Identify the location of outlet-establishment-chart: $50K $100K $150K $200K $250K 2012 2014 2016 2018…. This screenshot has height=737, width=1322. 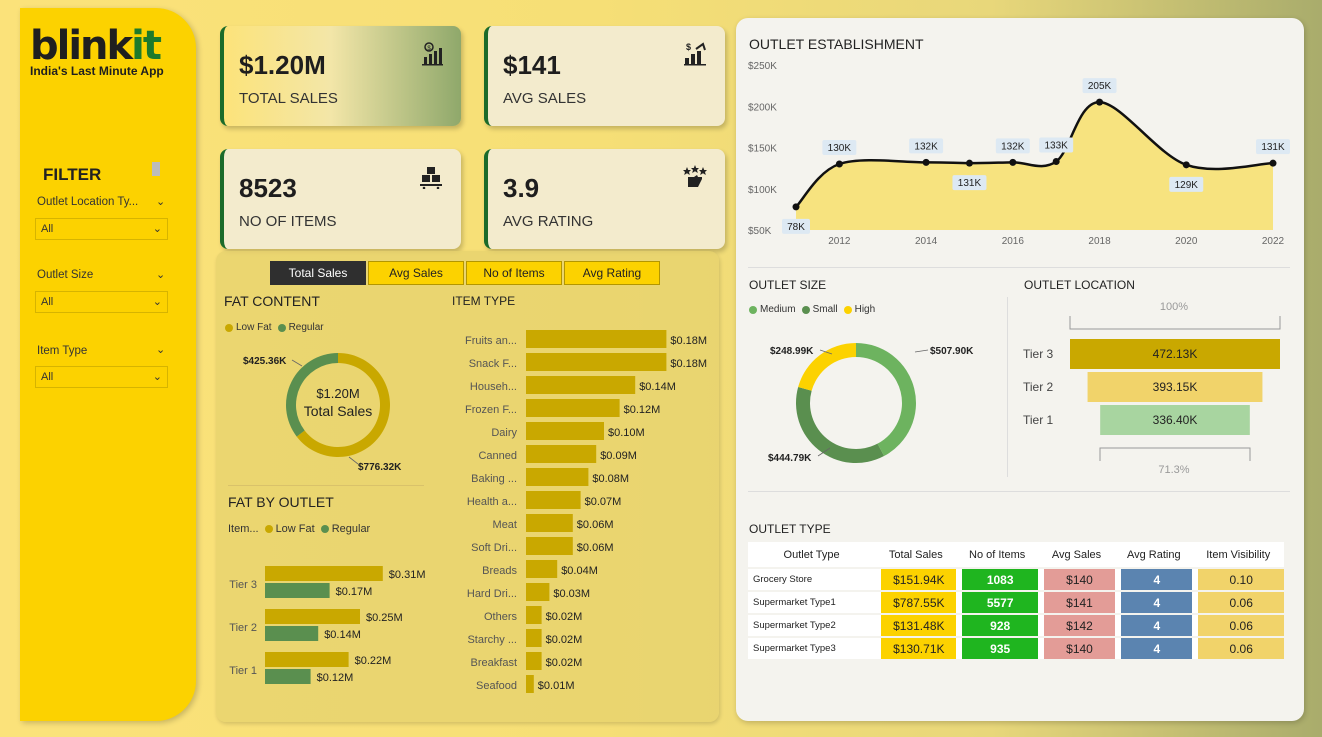
(1019, 154).